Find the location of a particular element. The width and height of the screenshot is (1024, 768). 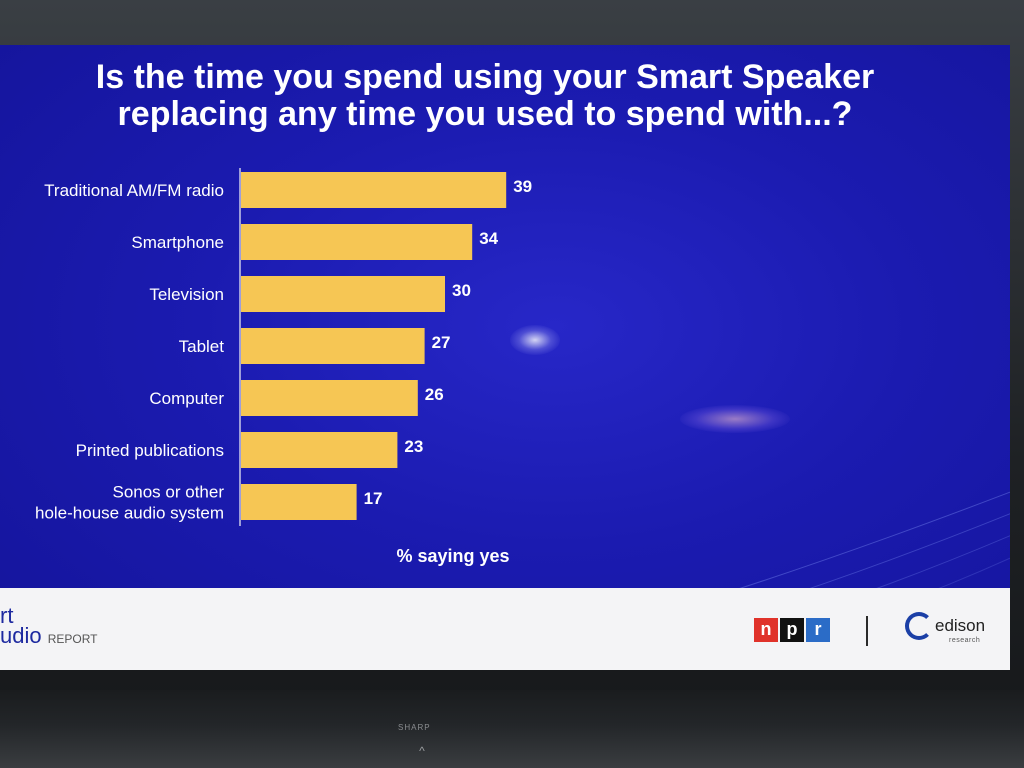

npr-letter-p: p is located at coordinates (792, 630).